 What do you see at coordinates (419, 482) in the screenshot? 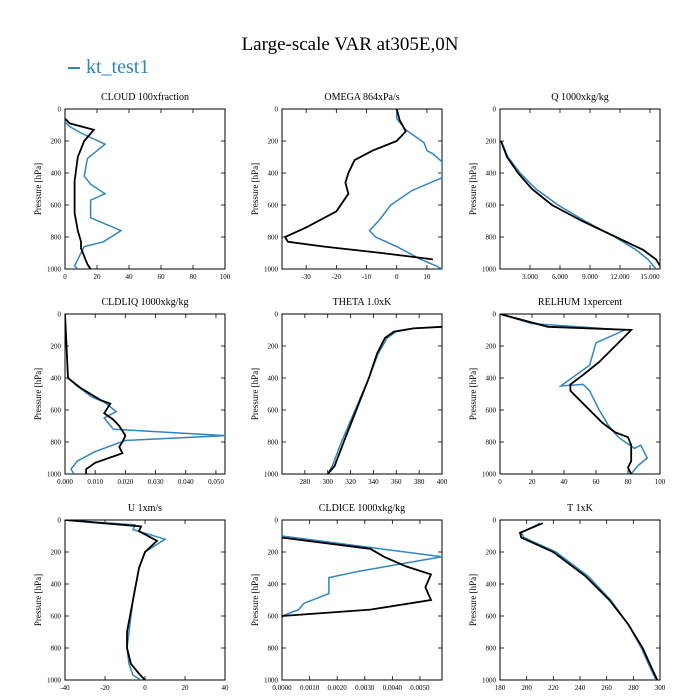
I see `x-tick-label: 380` at bounding box center [419, 482].